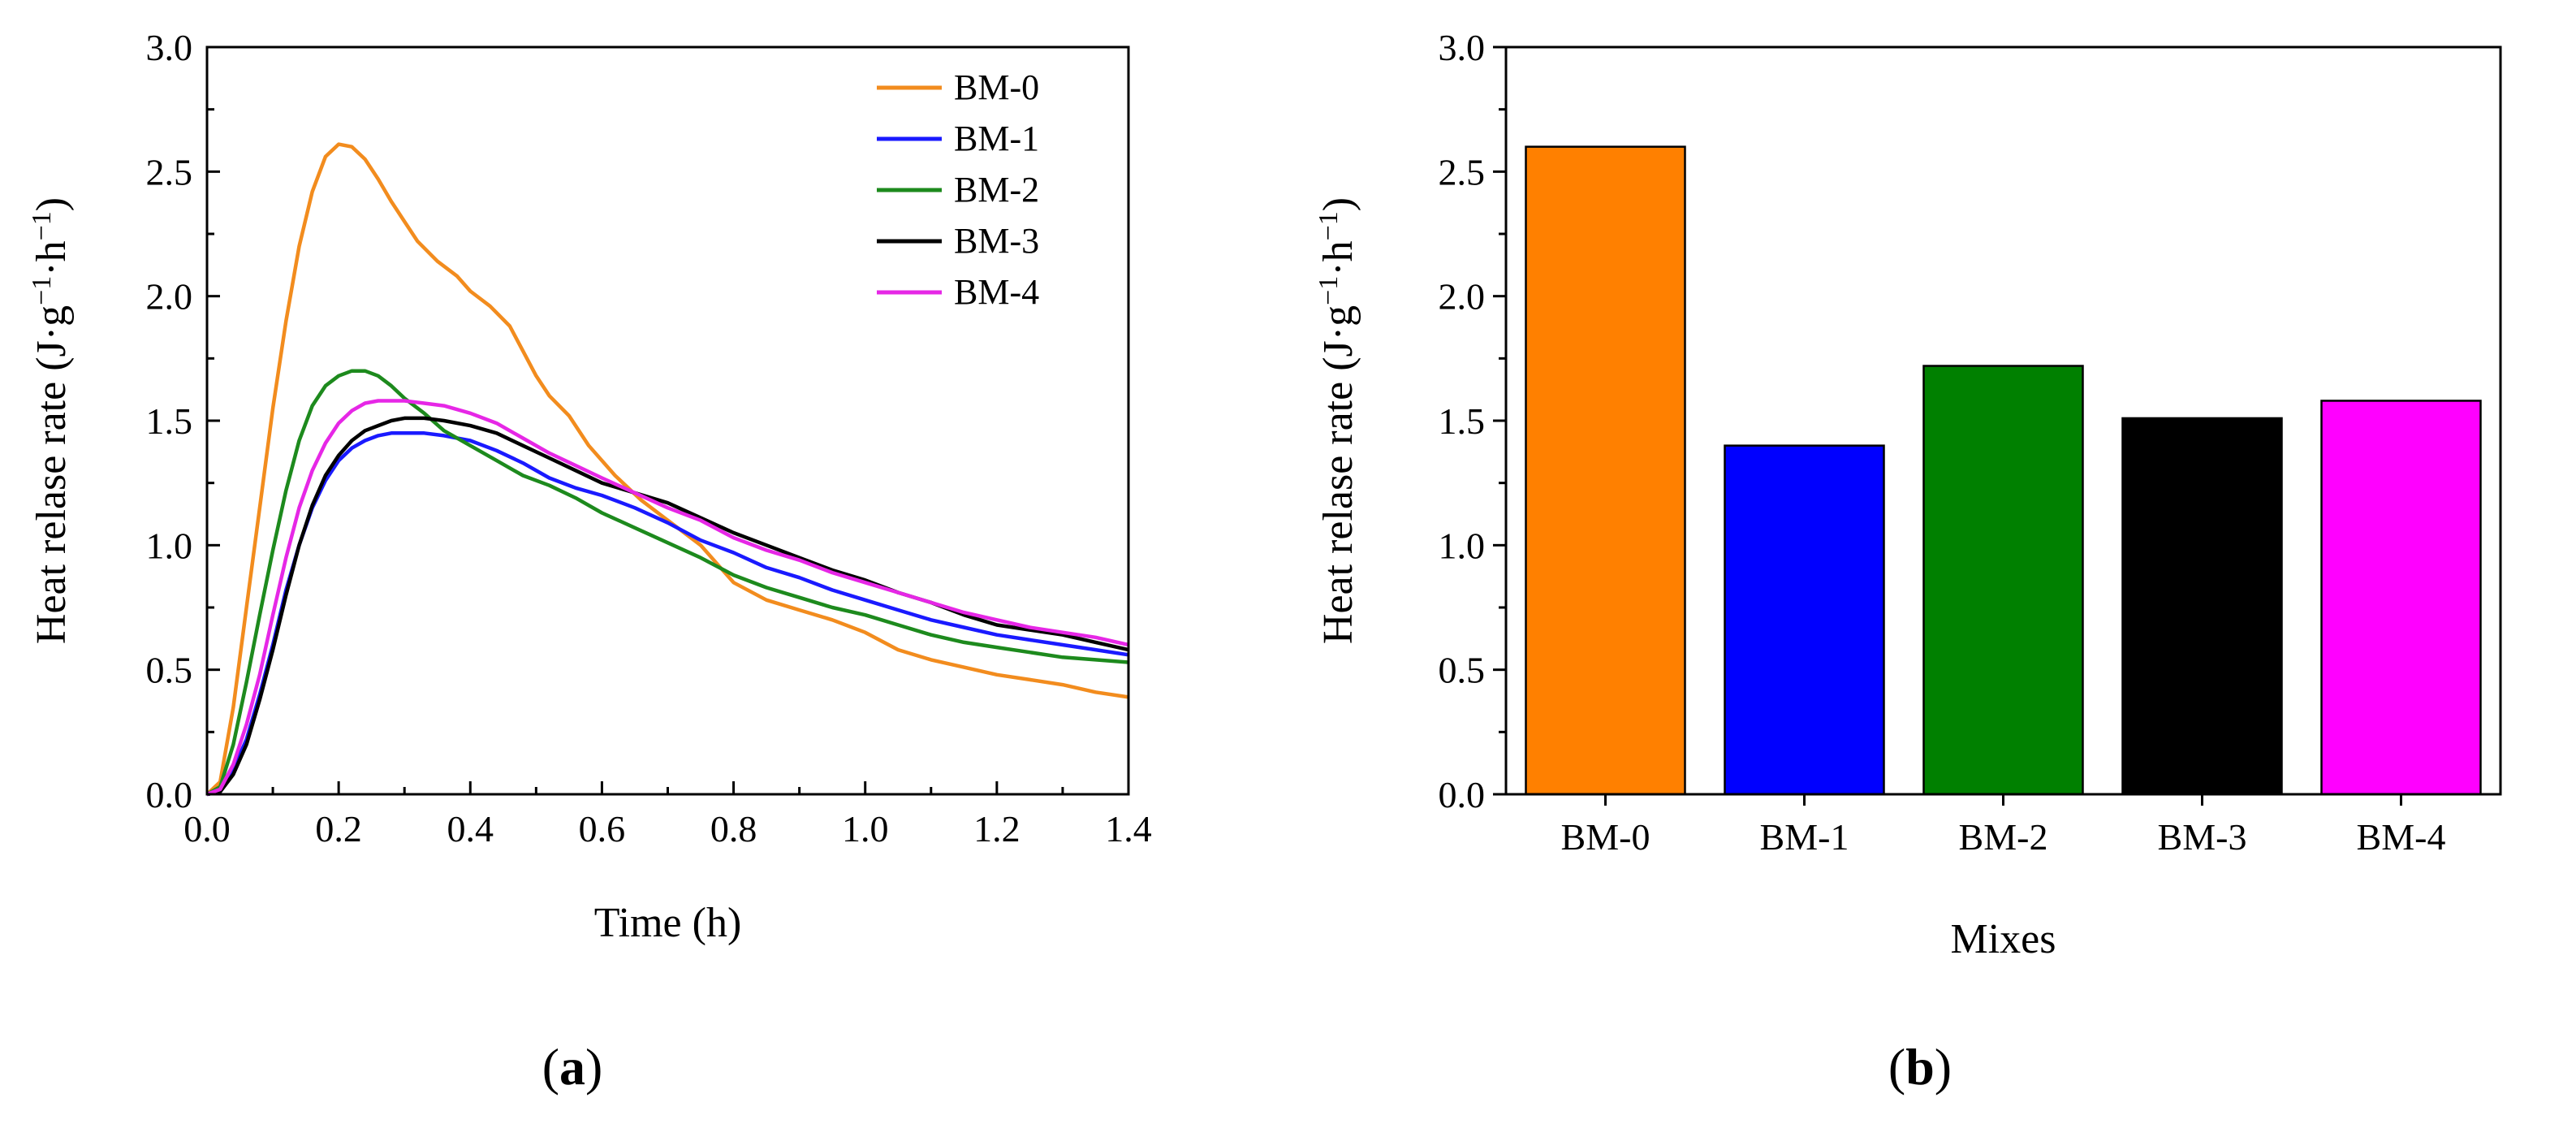  Describe the element at coordinates (1462, 421) in the screenshot. I see `b-y-tick-label: 1.5` at that location.